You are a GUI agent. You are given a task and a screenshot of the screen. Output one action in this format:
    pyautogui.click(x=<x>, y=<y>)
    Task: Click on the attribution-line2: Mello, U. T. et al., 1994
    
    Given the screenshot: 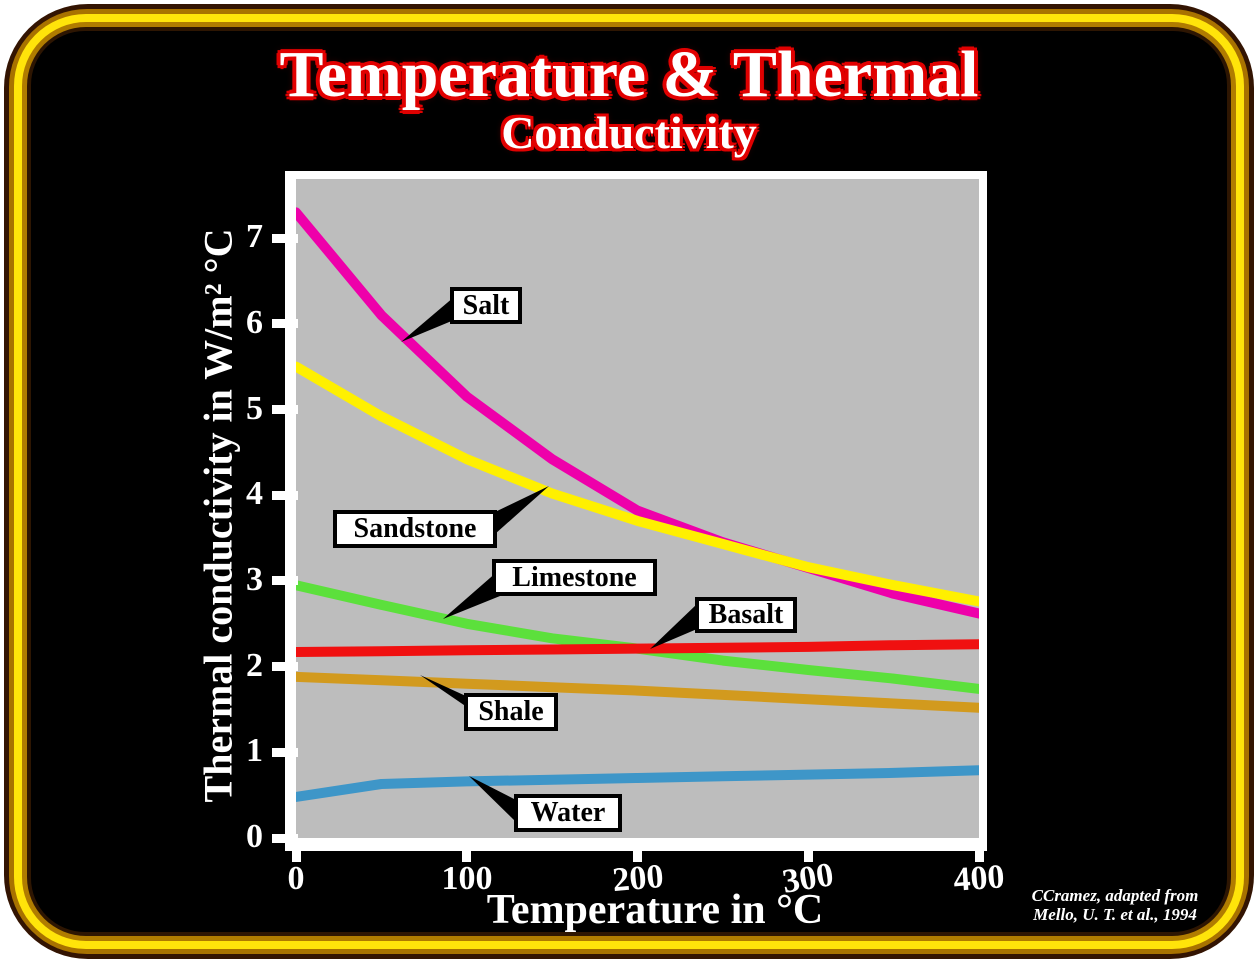 What is the action you would take?
    pyautogui.click(x=1115, y=914)
    